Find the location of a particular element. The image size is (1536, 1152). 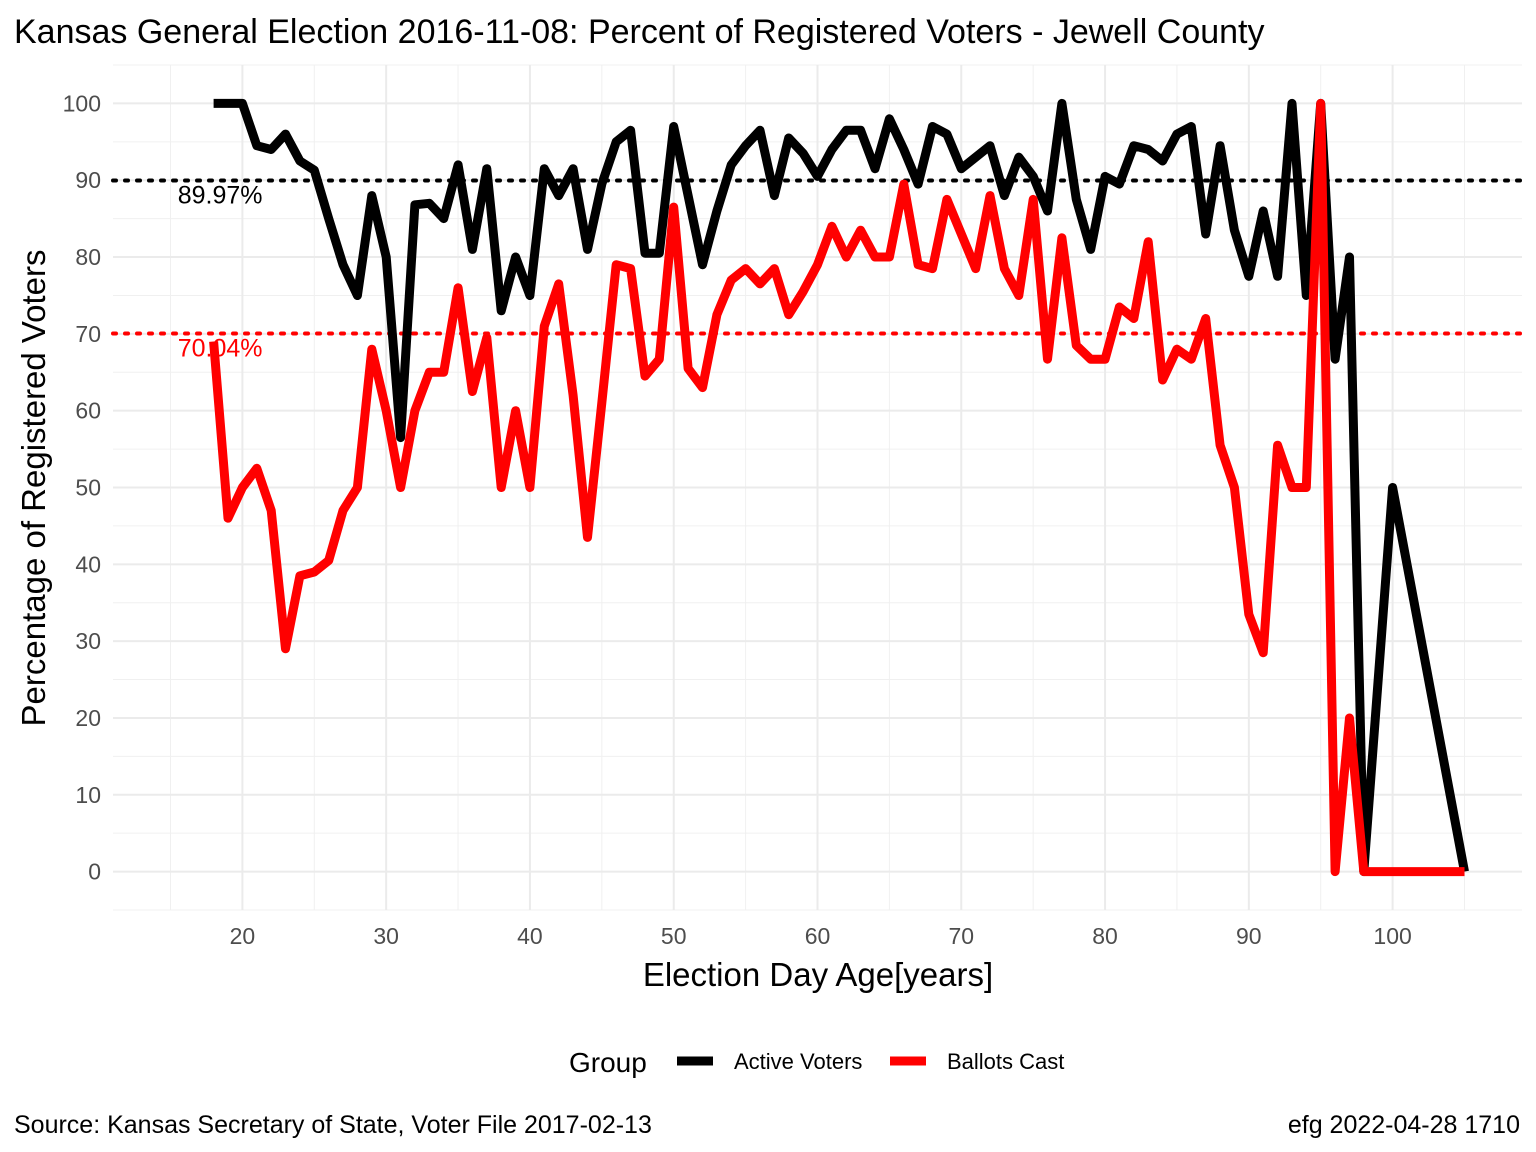

legend: Group Active Voters Ballots Cast is located at coordinates (816, 1062).